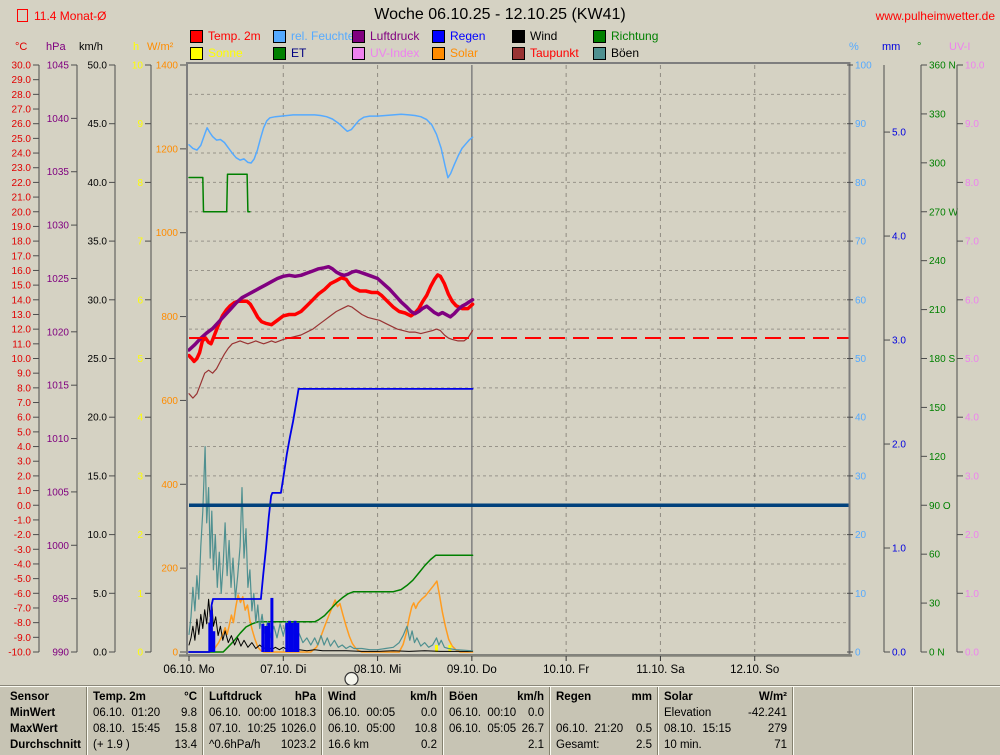  Describe the element at coordinates (60, 653) in the screenshot. I see `axis-hpa-label: 990` at that location.